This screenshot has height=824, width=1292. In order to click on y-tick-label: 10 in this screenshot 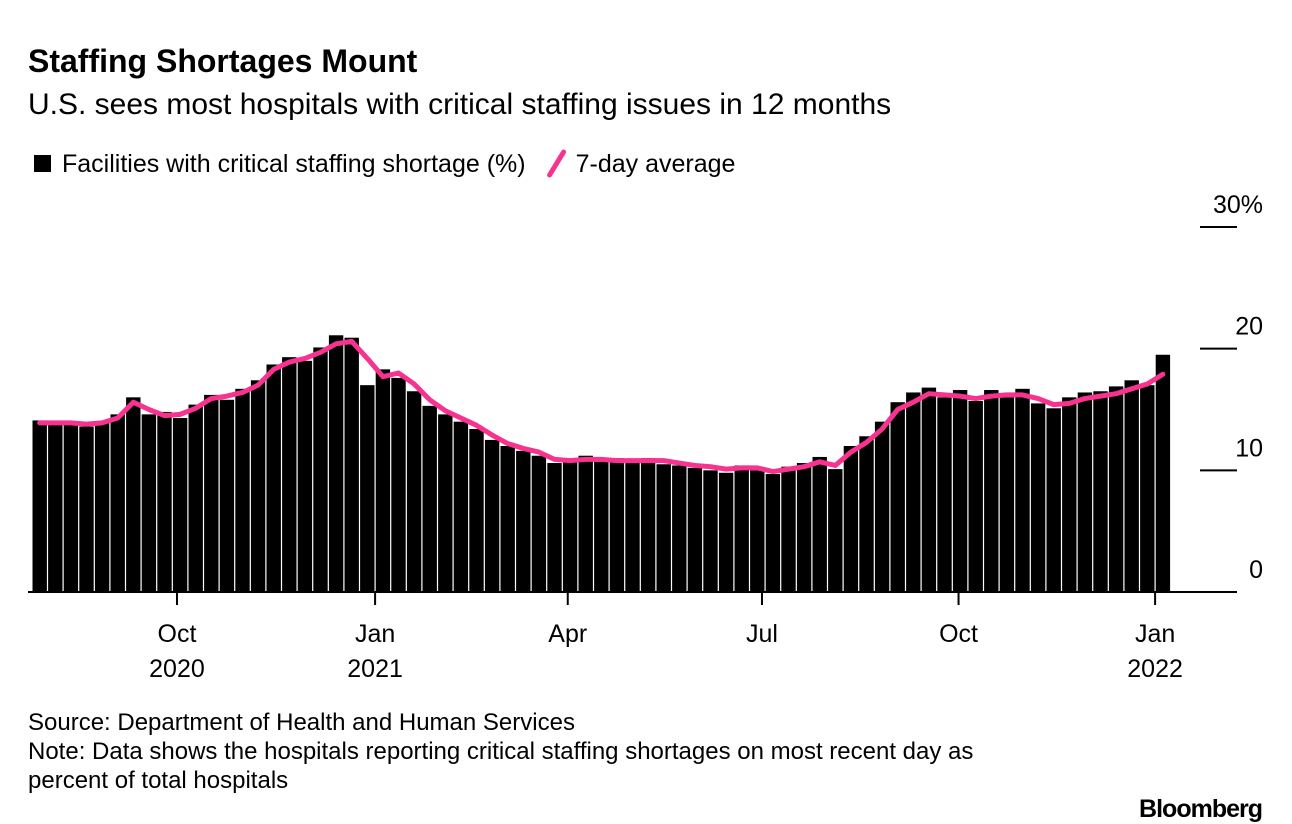, I will do `click(1249, 448)`.